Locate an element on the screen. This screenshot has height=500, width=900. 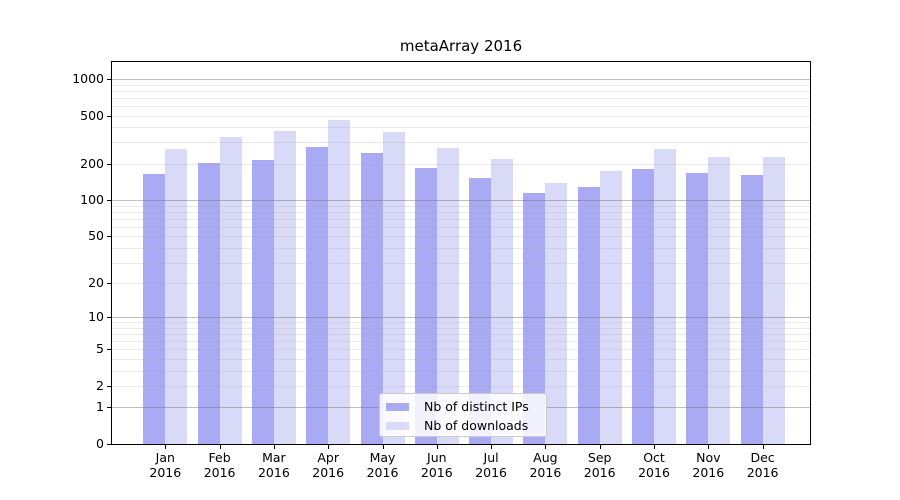
y-tick-label-5: 5 is located at coordinates (100, 349).